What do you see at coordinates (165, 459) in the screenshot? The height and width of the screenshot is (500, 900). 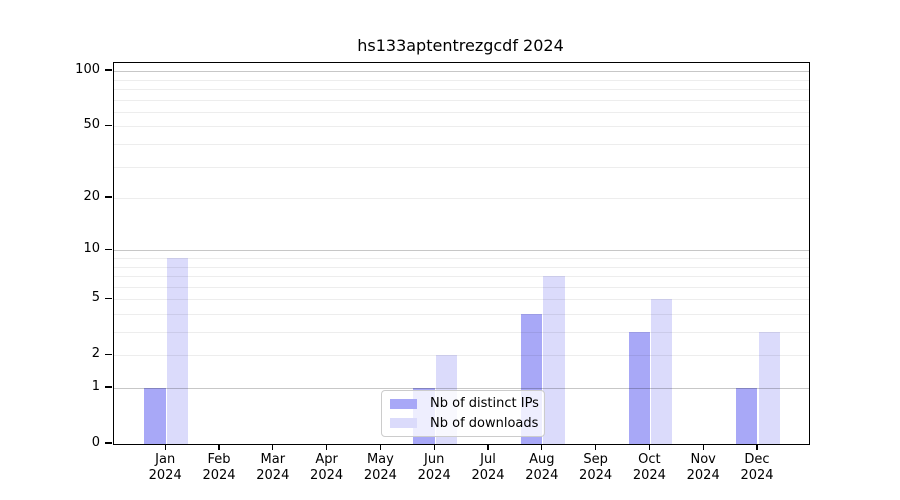 I see `x-tick-label-month: Jan` at bounding box center [165, 459].